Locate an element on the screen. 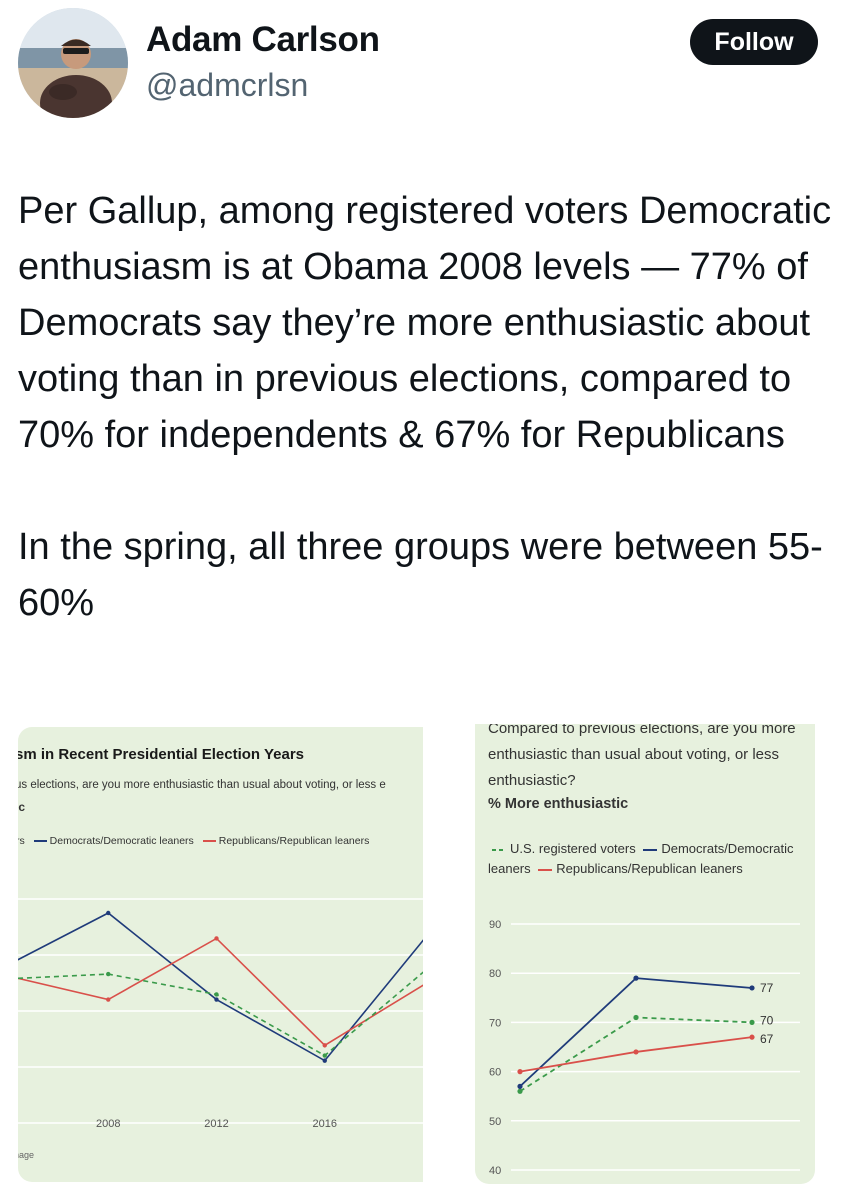 The image size is (851, 1200). legend-reg: U.S. registered voters is located at coordinates (573, 848).